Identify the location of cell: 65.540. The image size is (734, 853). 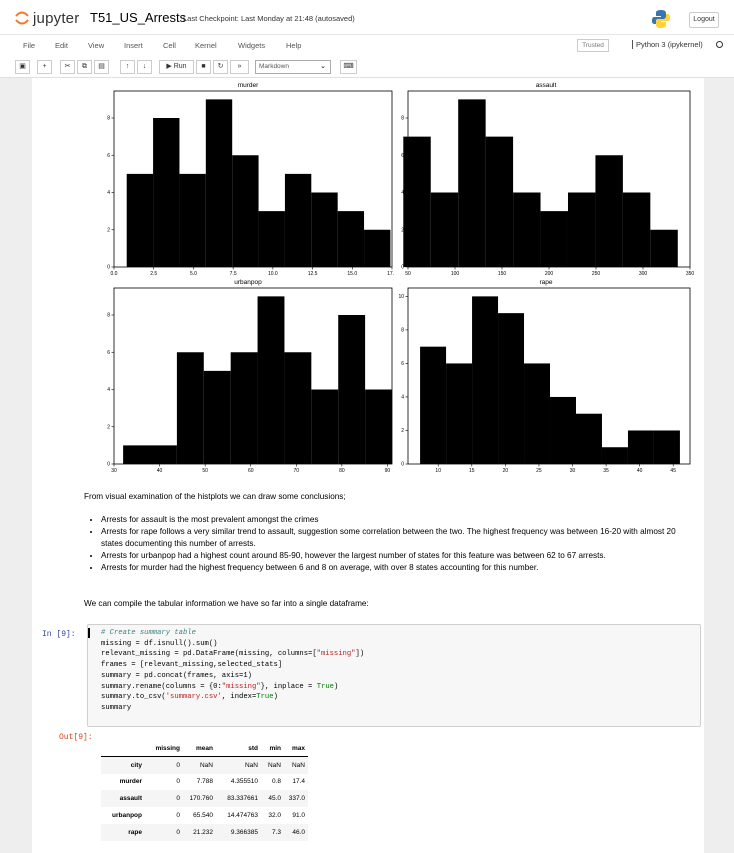
(203, 816).